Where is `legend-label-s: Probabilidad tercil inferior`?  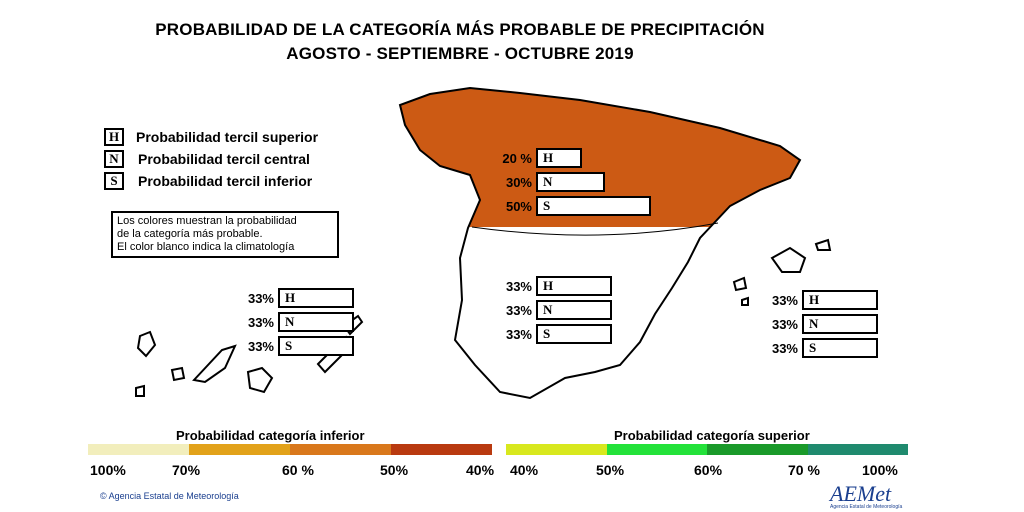
legend-label-s: Probabilidad tercil inferior is located at coordinates (225, 181).